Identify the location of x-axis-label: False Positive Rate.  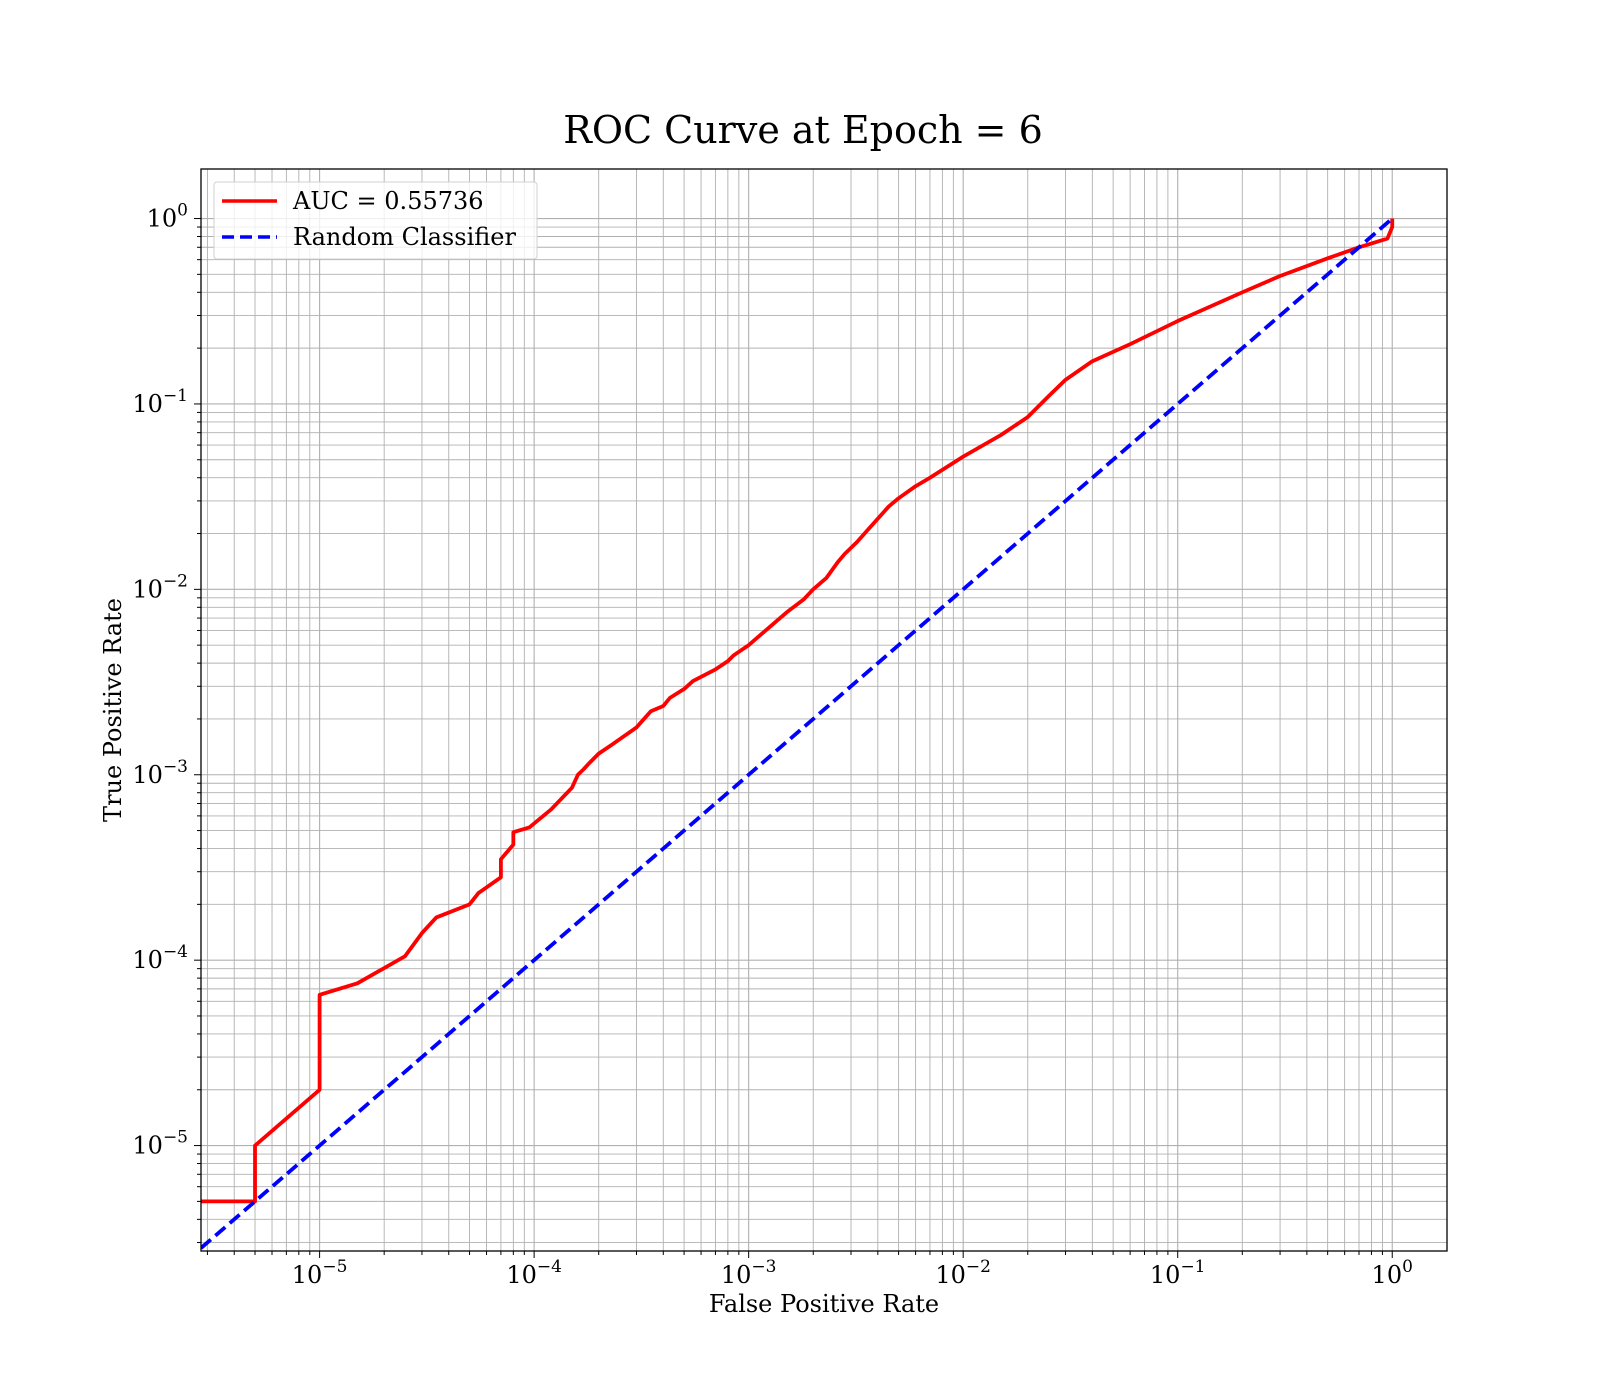
(824, 1304).